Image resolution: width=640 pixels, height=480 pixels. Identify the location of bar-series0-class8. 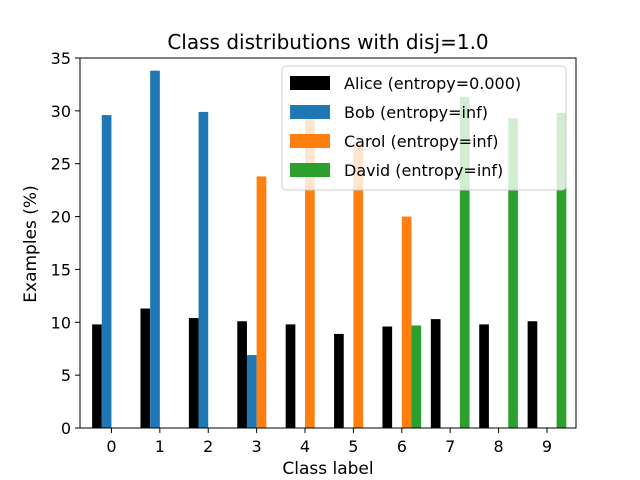
(484, 376).